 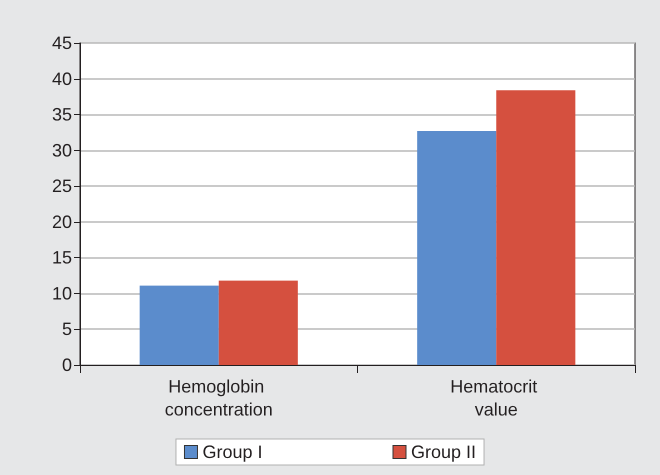 I want to click on y-tick-label: 15, so click(x=62, y=258).